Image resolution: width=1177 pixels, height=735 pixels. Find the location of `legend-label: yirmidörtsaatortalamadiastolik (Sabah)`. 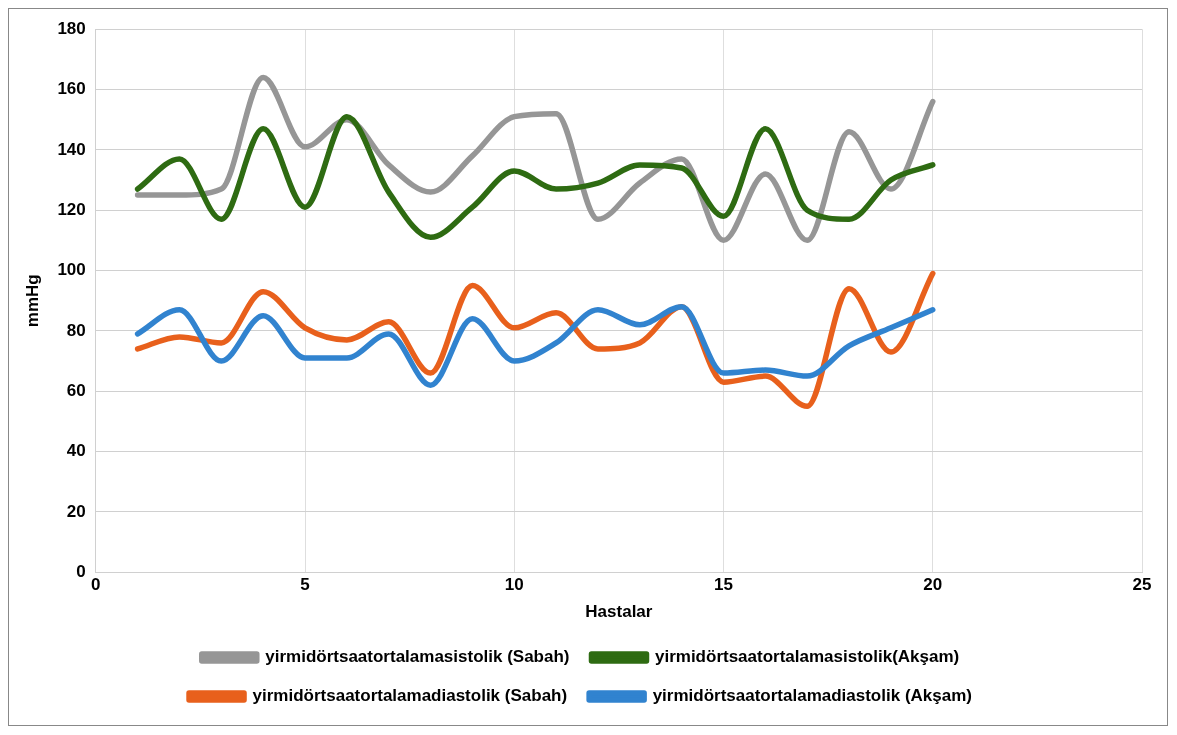

legend-label: yirmidörtsaatortalamadiastolik (Sabah) is located at coordinates (410, 696).